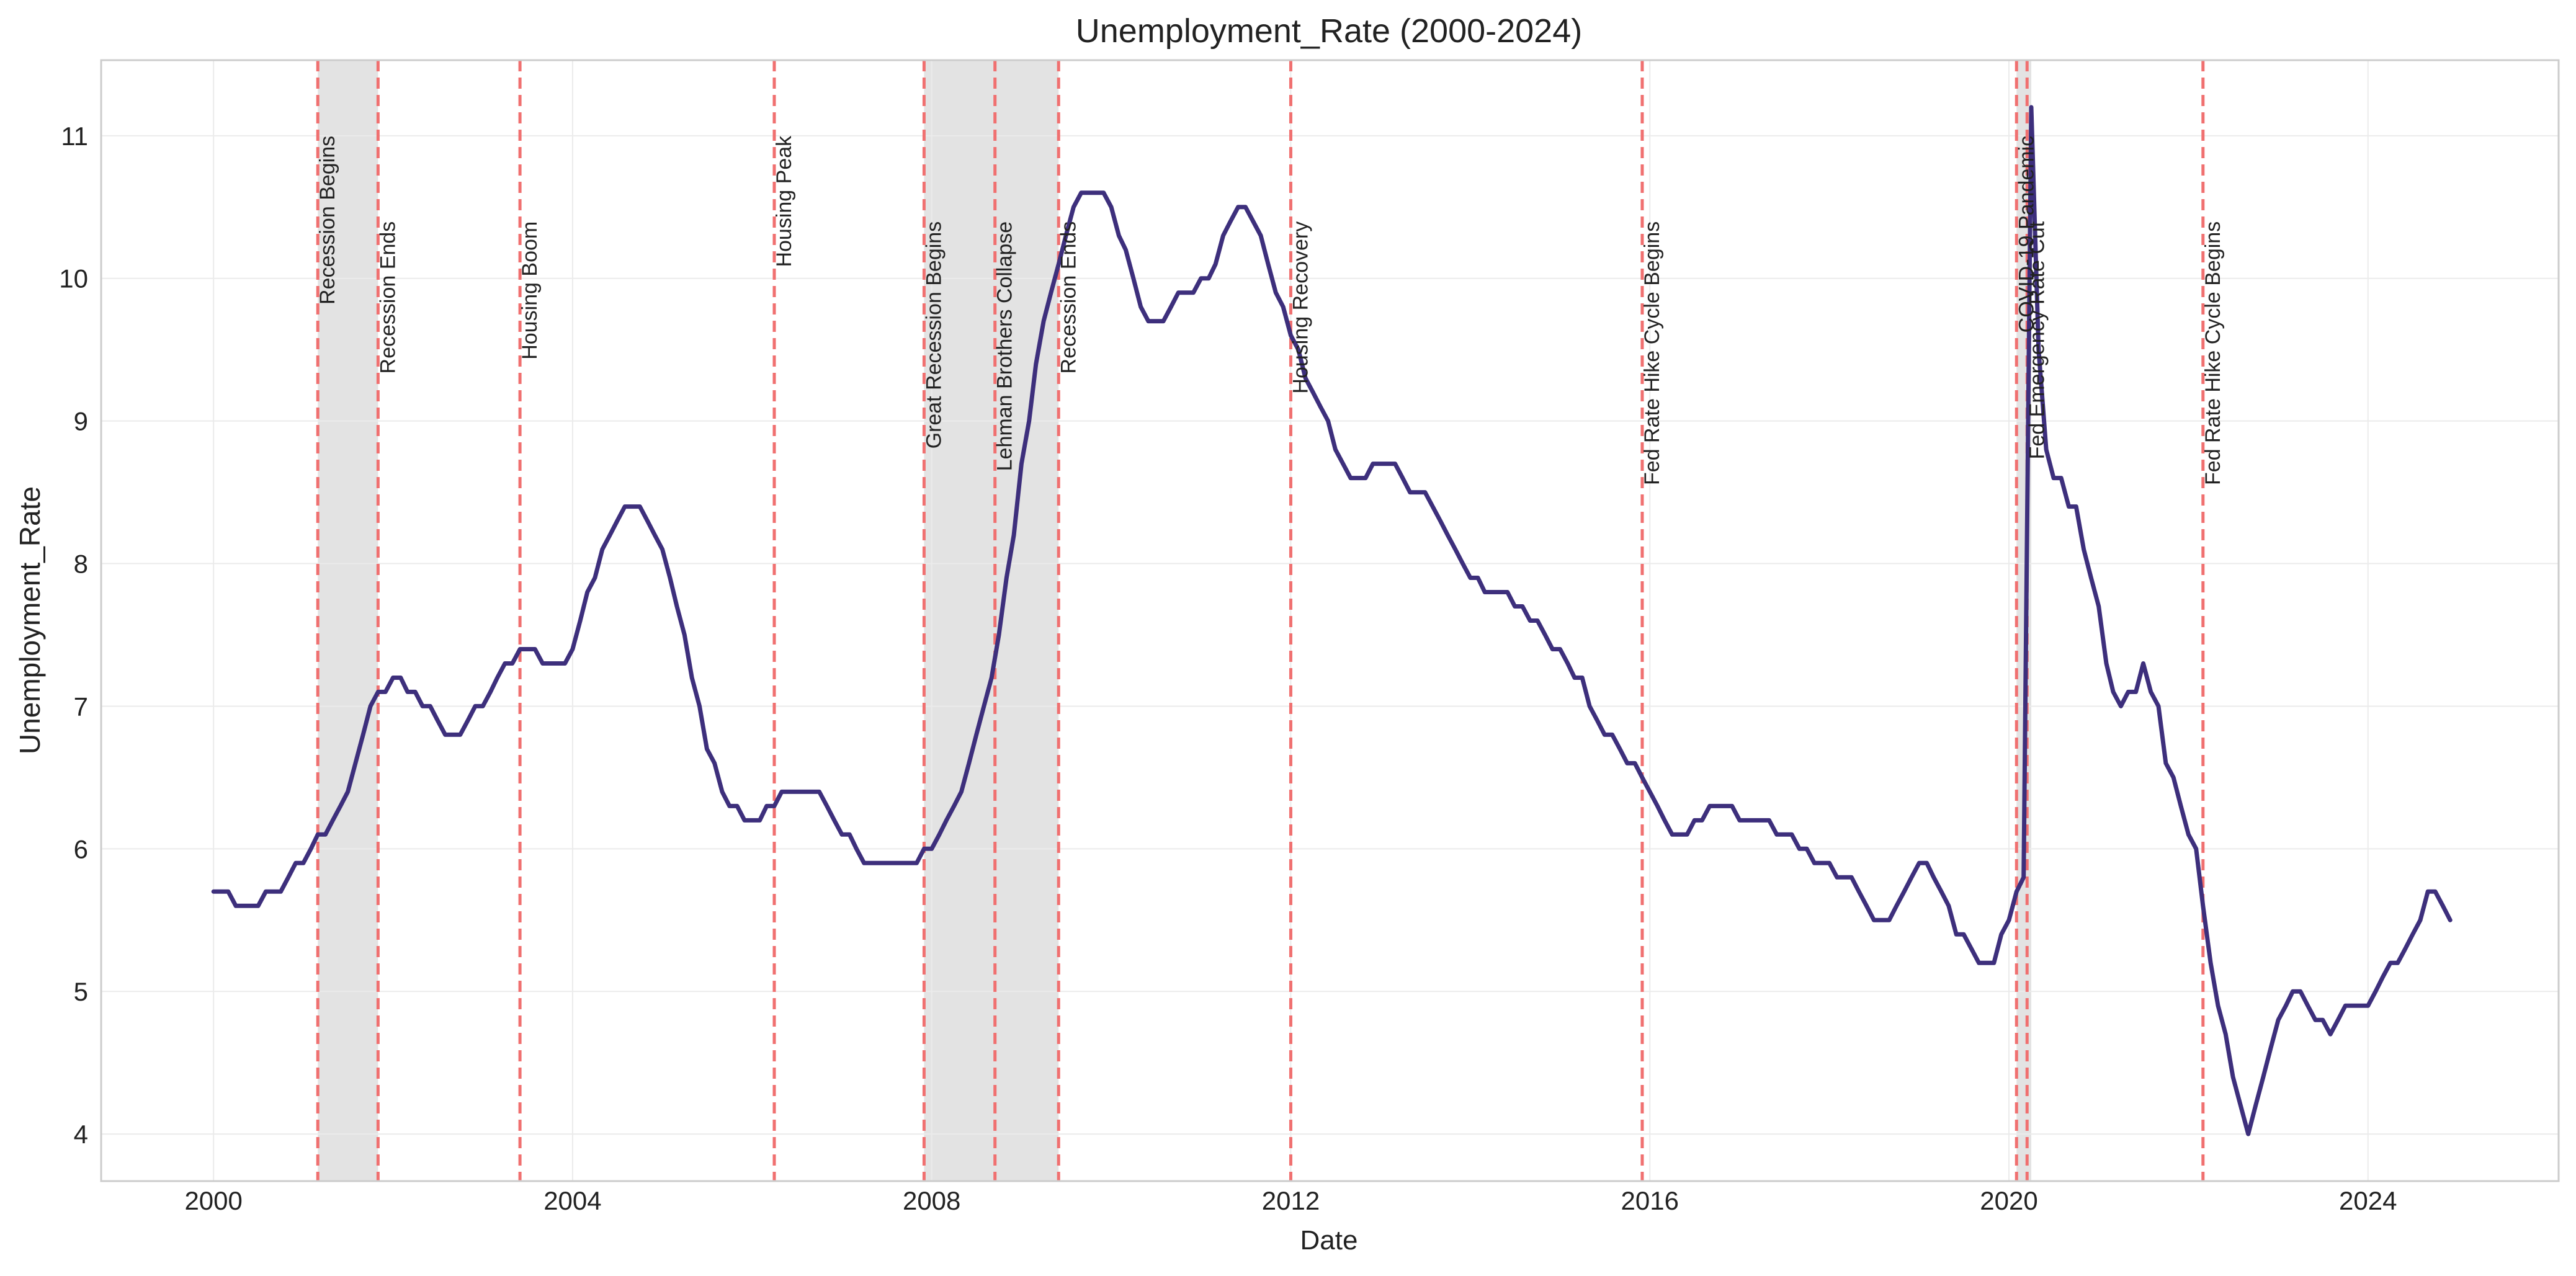  Describe the element at coordinates (81, 848) in the screenshot. I see `y-tick-label: 6` at that location.